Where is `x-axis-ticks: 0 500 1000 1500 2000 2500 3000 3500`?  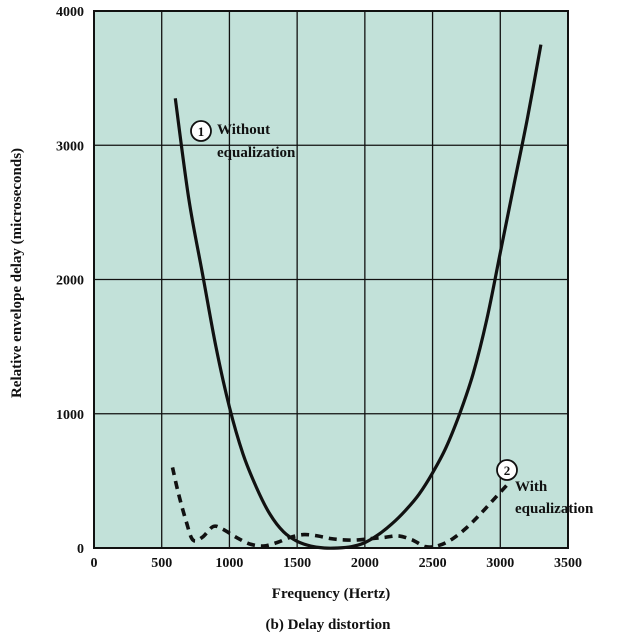
x-axis-ticks: 0 500 1000 1500 2000 2500 3000 3500 is located at coordinates (337, 563).